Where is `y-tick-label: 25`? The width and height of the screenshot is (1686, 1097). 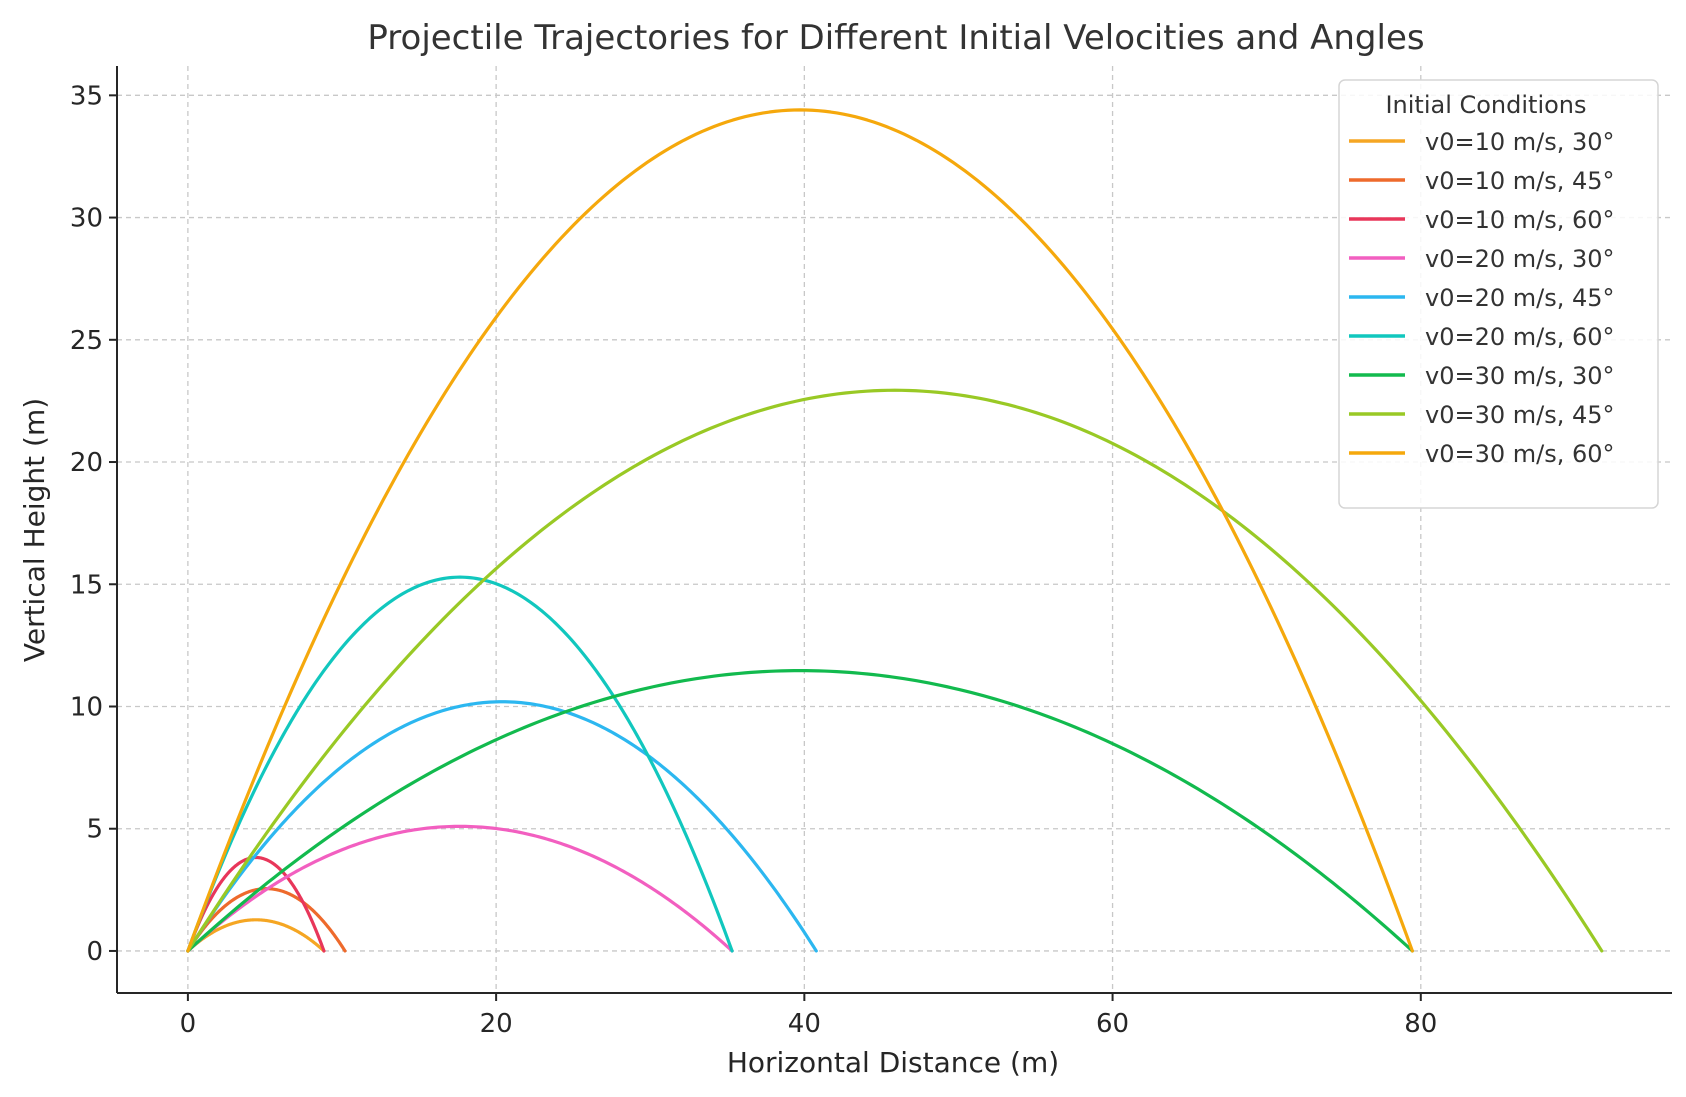 y-tick-label: 25 is located at coordinates (86, 341).